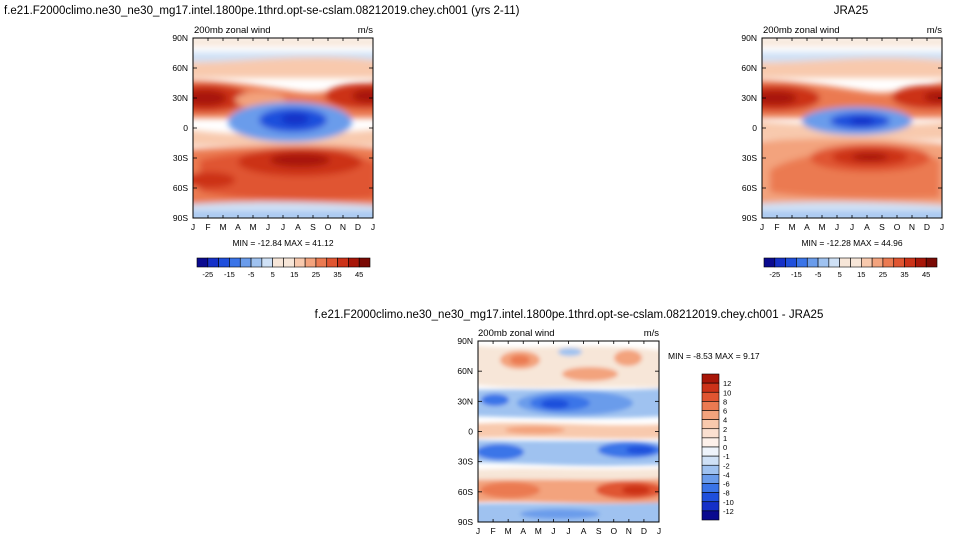  I want to click on model-band-55n, so click(283, 67).